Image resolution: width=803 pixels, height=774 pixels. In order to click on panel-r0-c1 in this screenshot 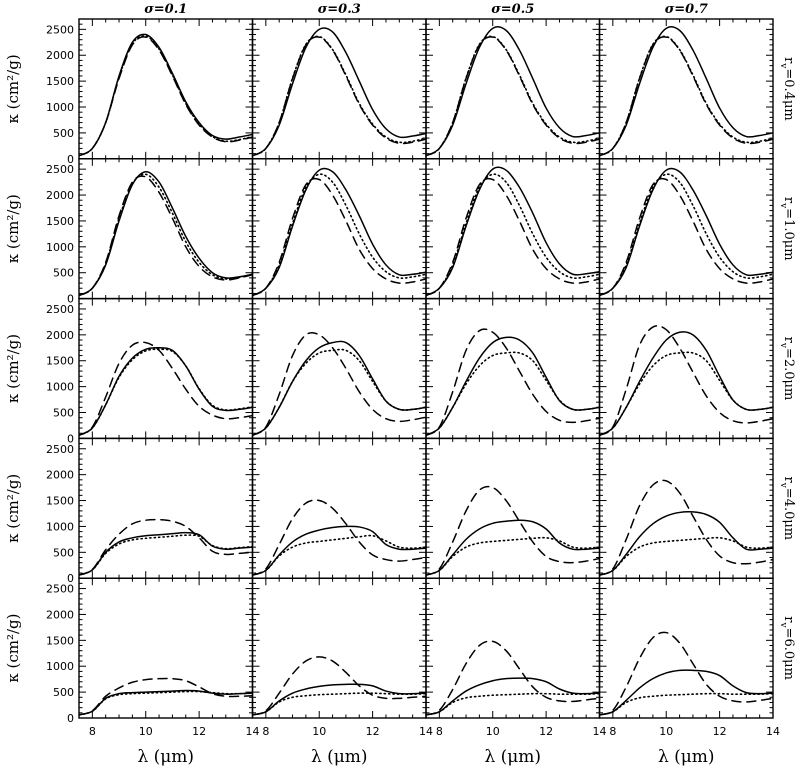, I will do `click(339, 92)`.